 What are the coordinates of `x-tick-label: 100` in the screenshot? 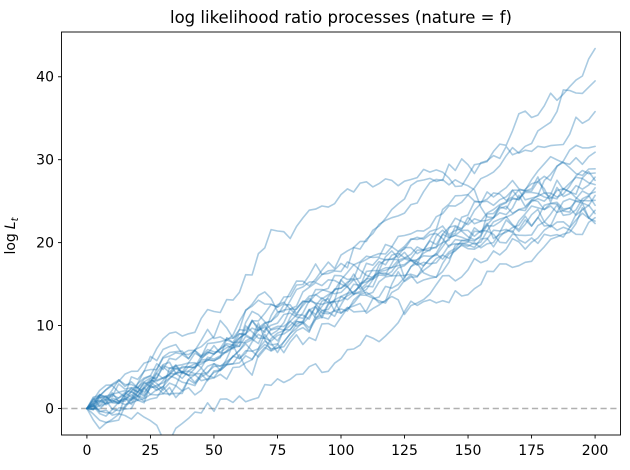 It's located at (341, 451).